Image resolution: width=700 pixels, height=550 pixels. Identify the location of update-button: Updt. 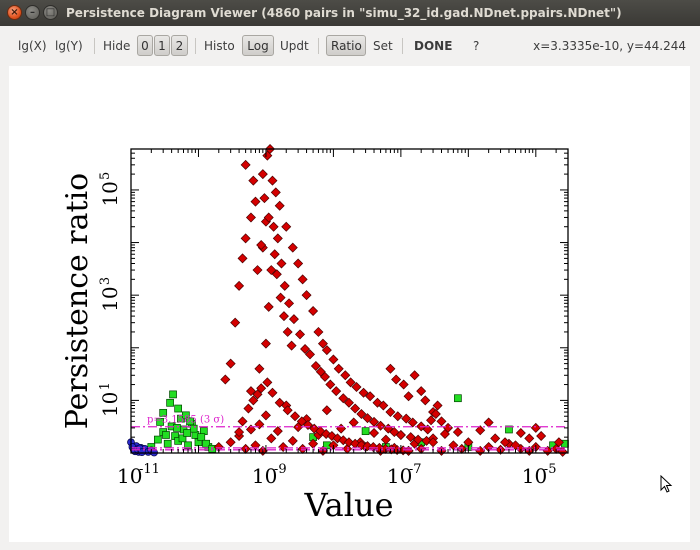
(294, 46).